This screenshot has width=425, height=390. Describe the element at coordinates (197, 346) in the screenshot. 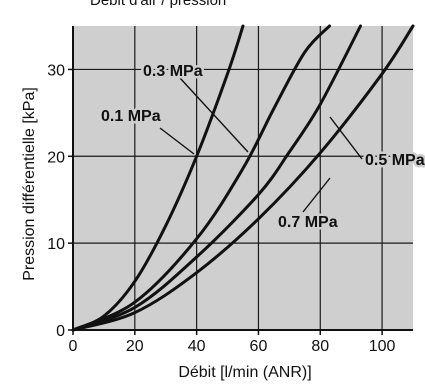

I see `x-tick-label: 40` at that location.